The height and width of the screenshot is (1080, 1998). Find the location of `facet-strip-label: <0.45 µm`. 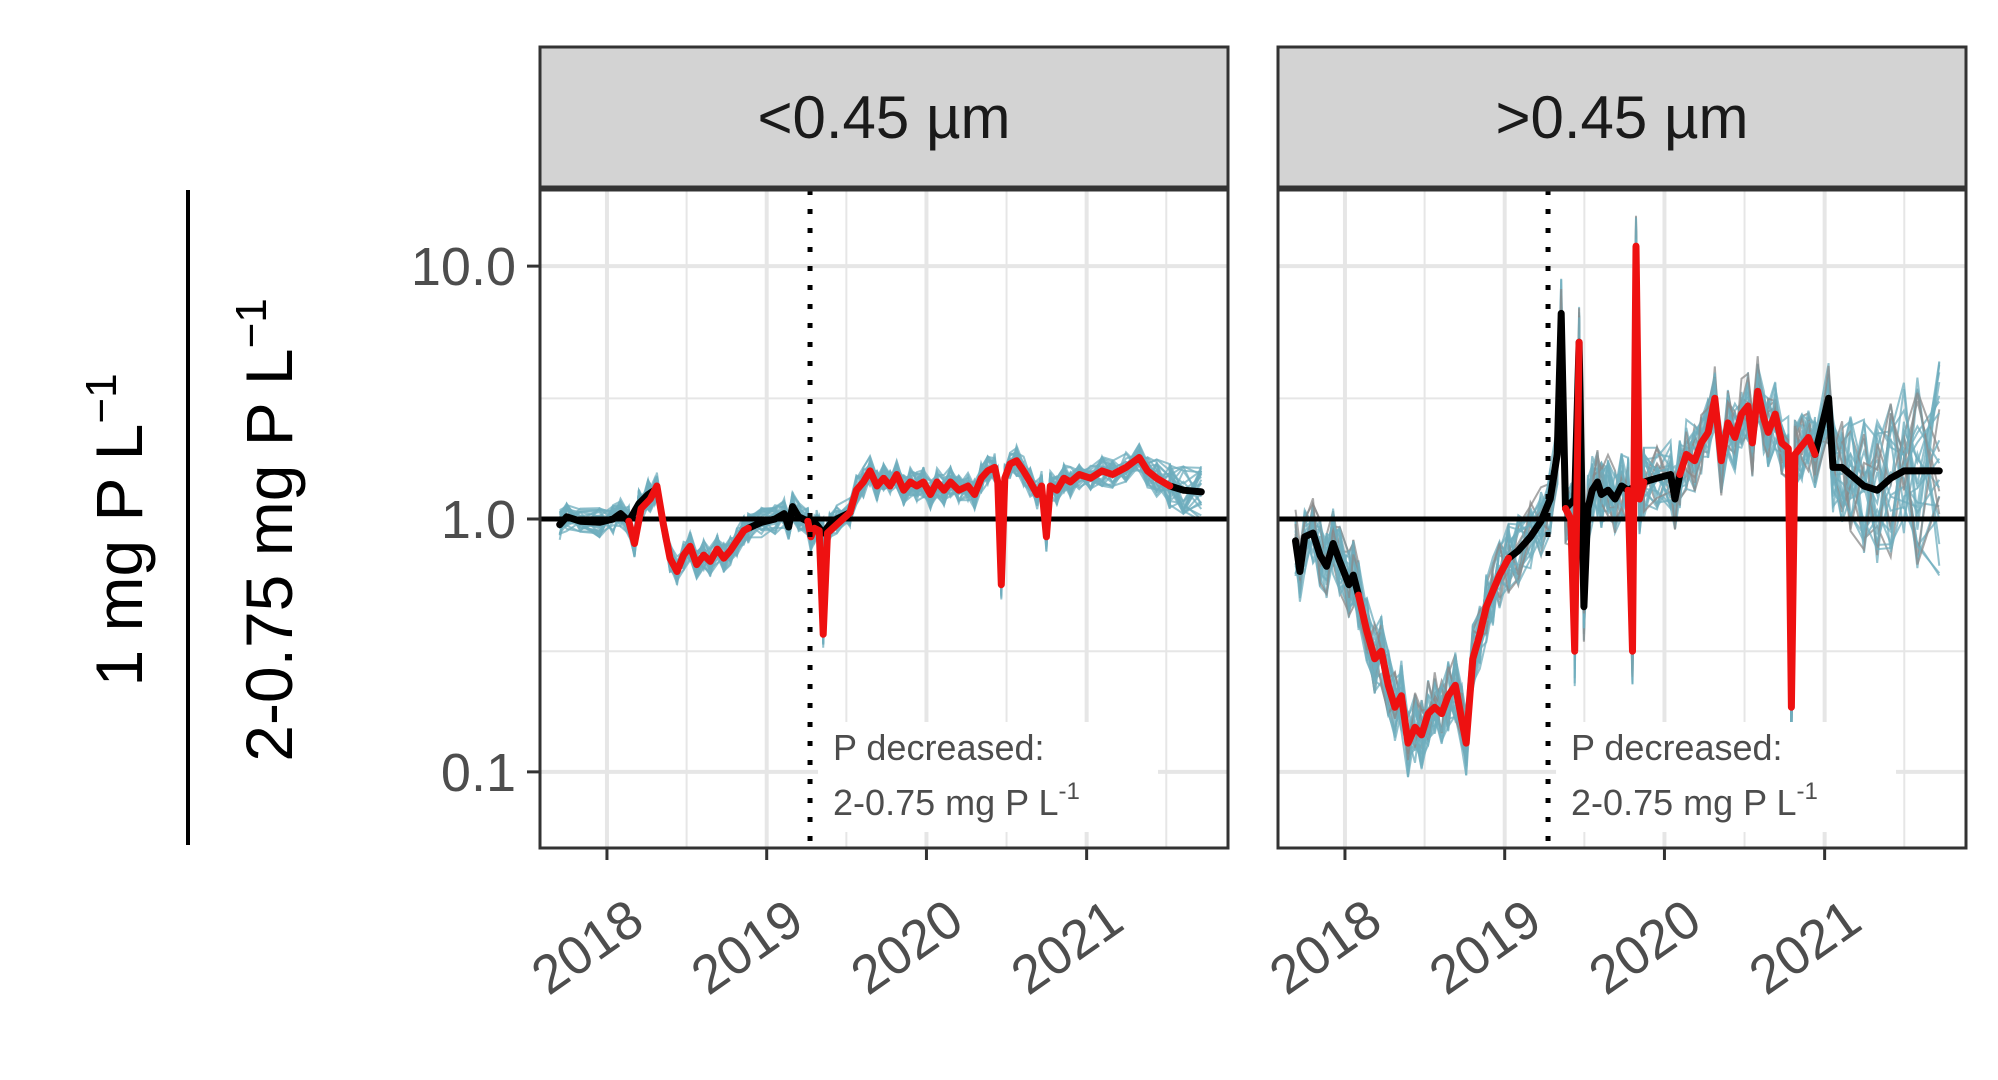

facet-strip-label: <0.45 µm is located at coordinates (883, 117).